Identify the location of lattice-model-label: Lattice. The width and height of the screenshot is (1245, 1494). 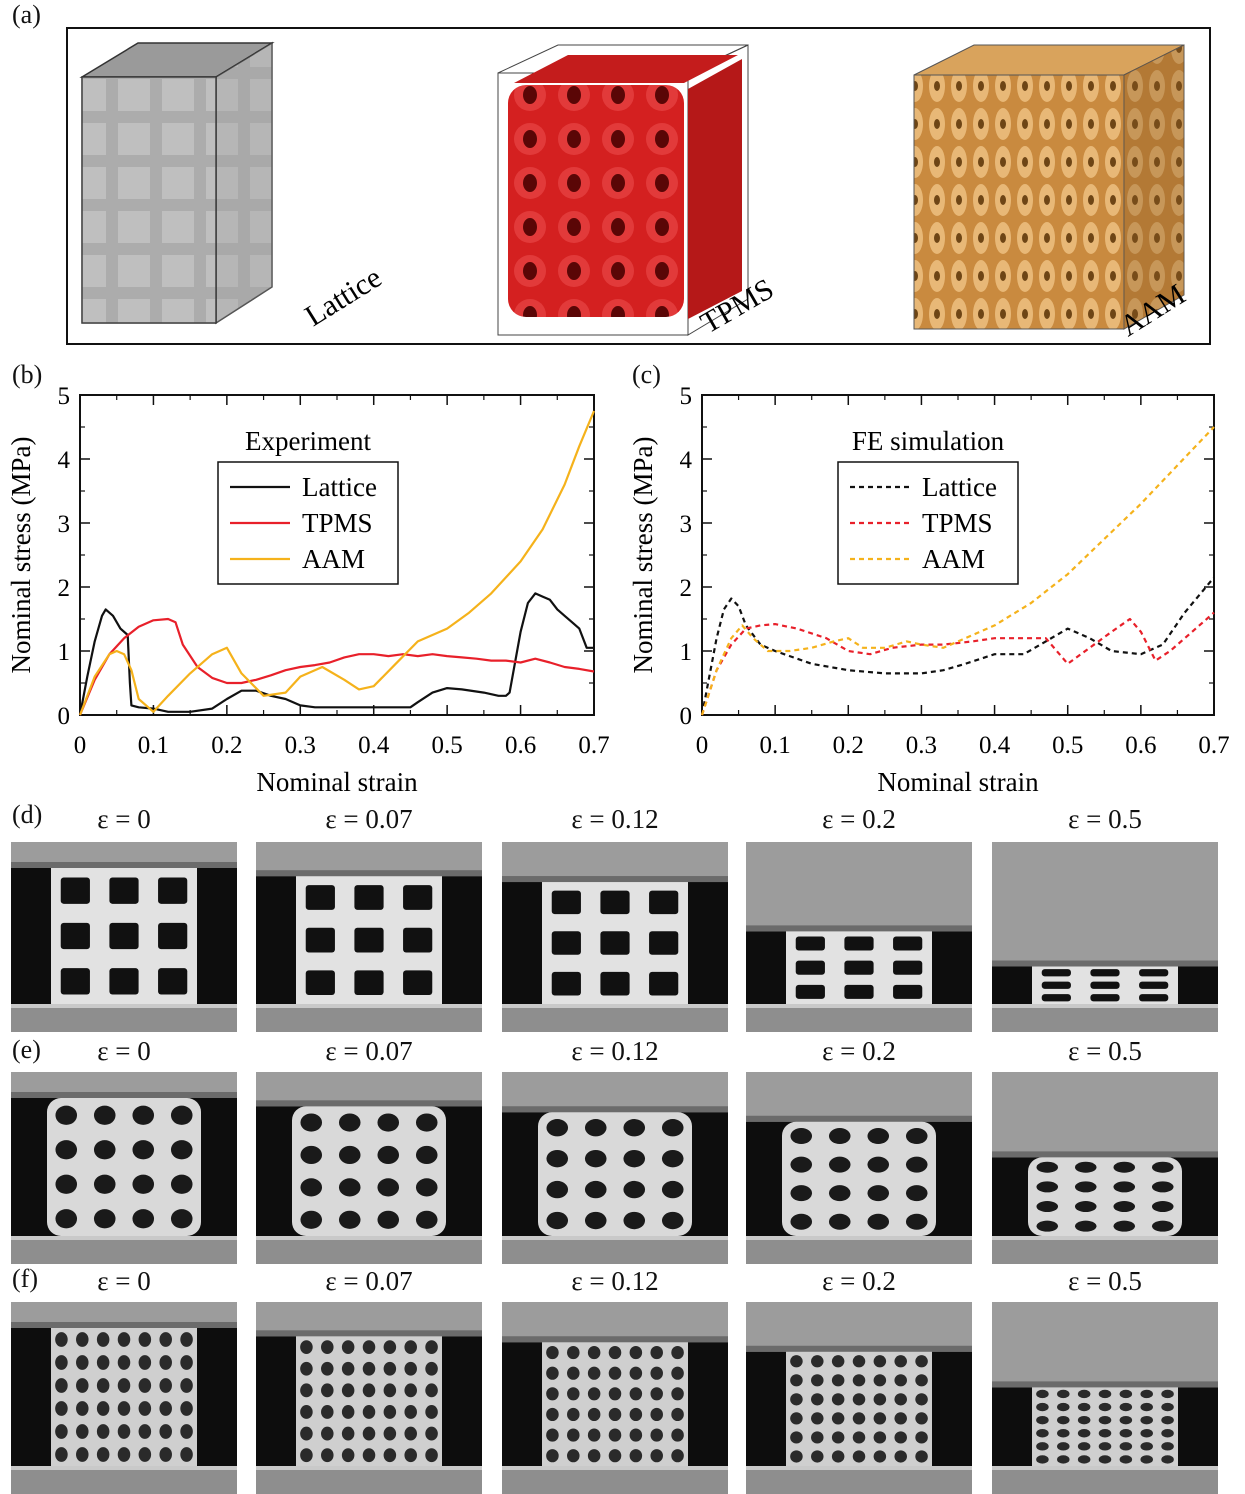
(343, 297).